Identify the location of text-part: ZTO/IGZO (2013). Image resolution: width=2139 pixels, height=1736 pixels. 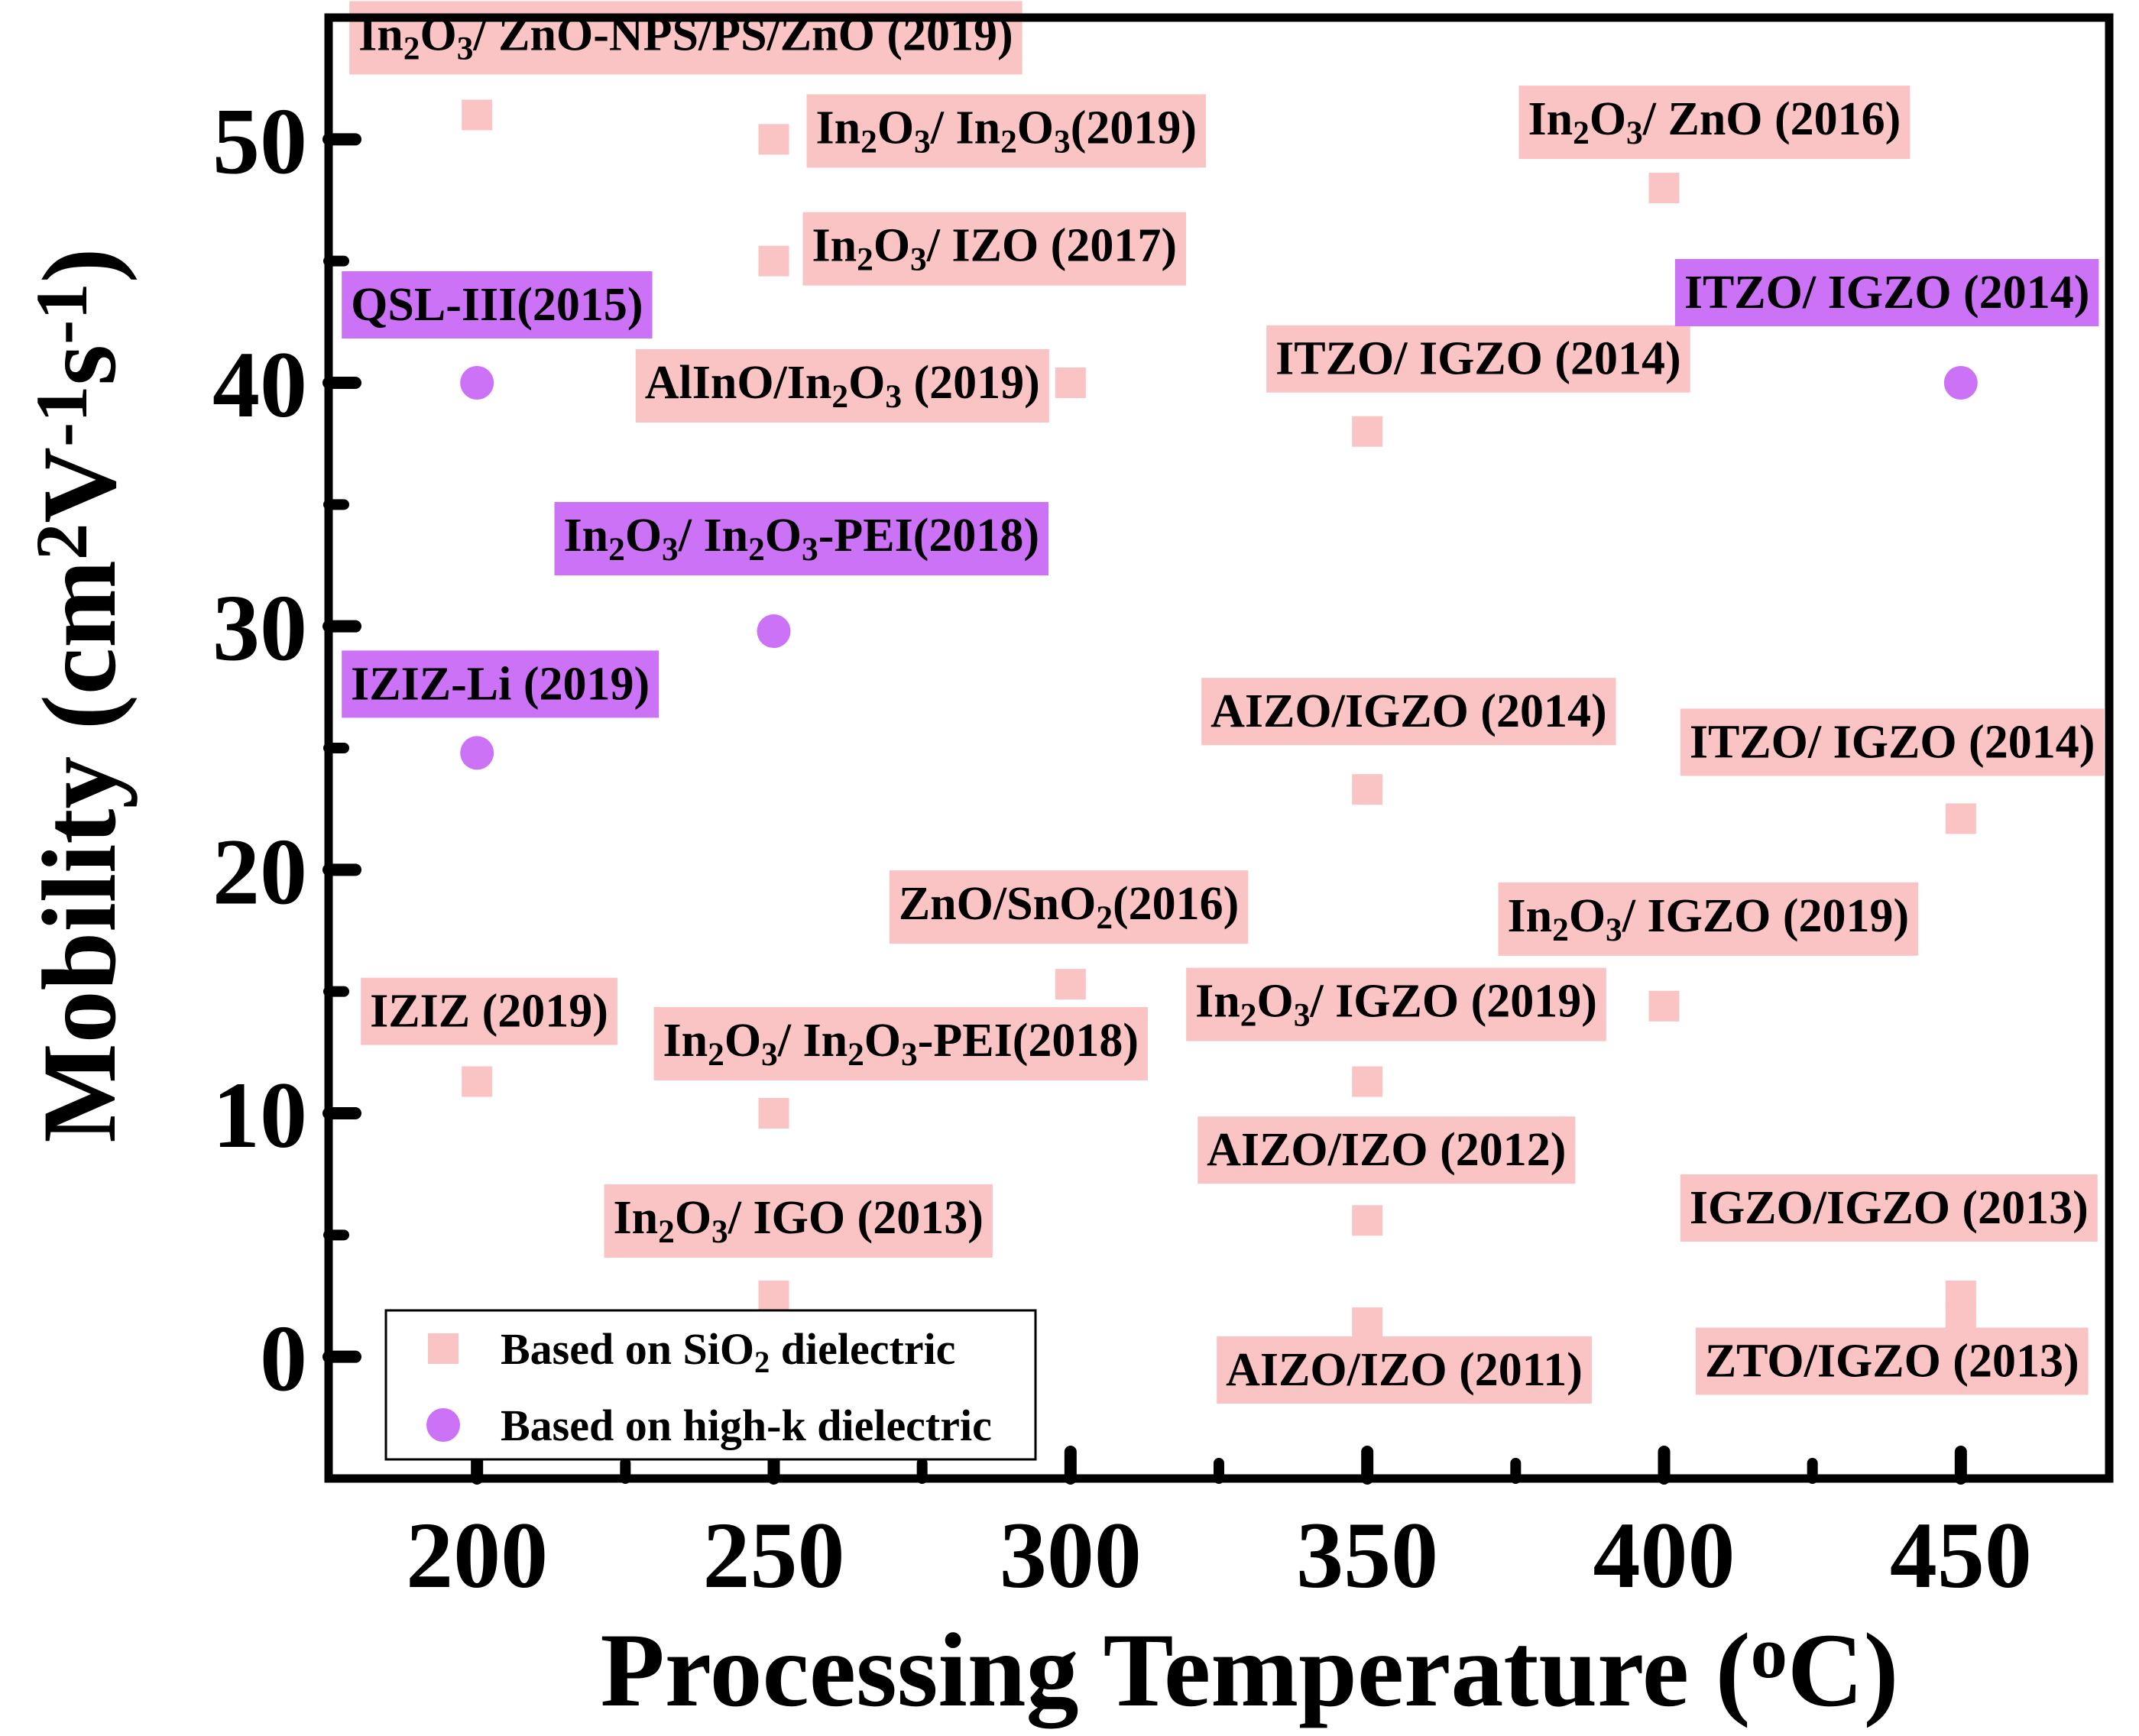
(1892, 1361).